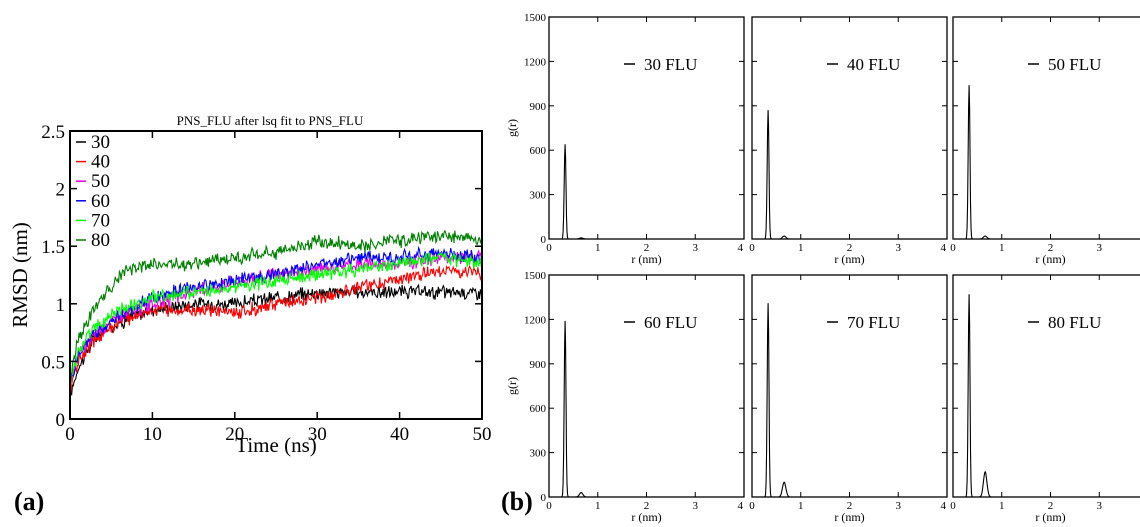 The width and height of the screenshot is (1140, 527). What do you see at coordinates (1074, 322) in the screenshot?
I see `rdf-legend-label: 80 FLU` at bounding box center [1074, 322].